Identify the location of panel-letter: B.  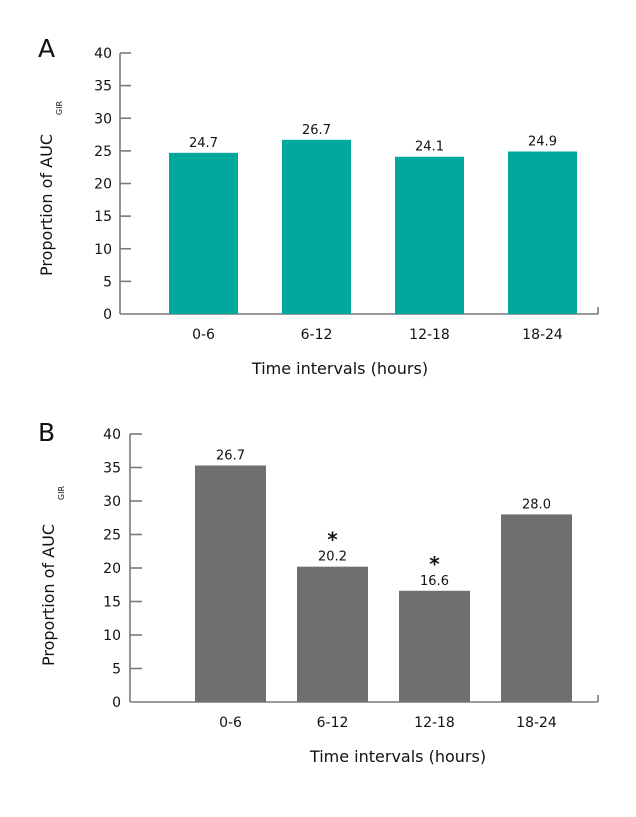
(46, 432).